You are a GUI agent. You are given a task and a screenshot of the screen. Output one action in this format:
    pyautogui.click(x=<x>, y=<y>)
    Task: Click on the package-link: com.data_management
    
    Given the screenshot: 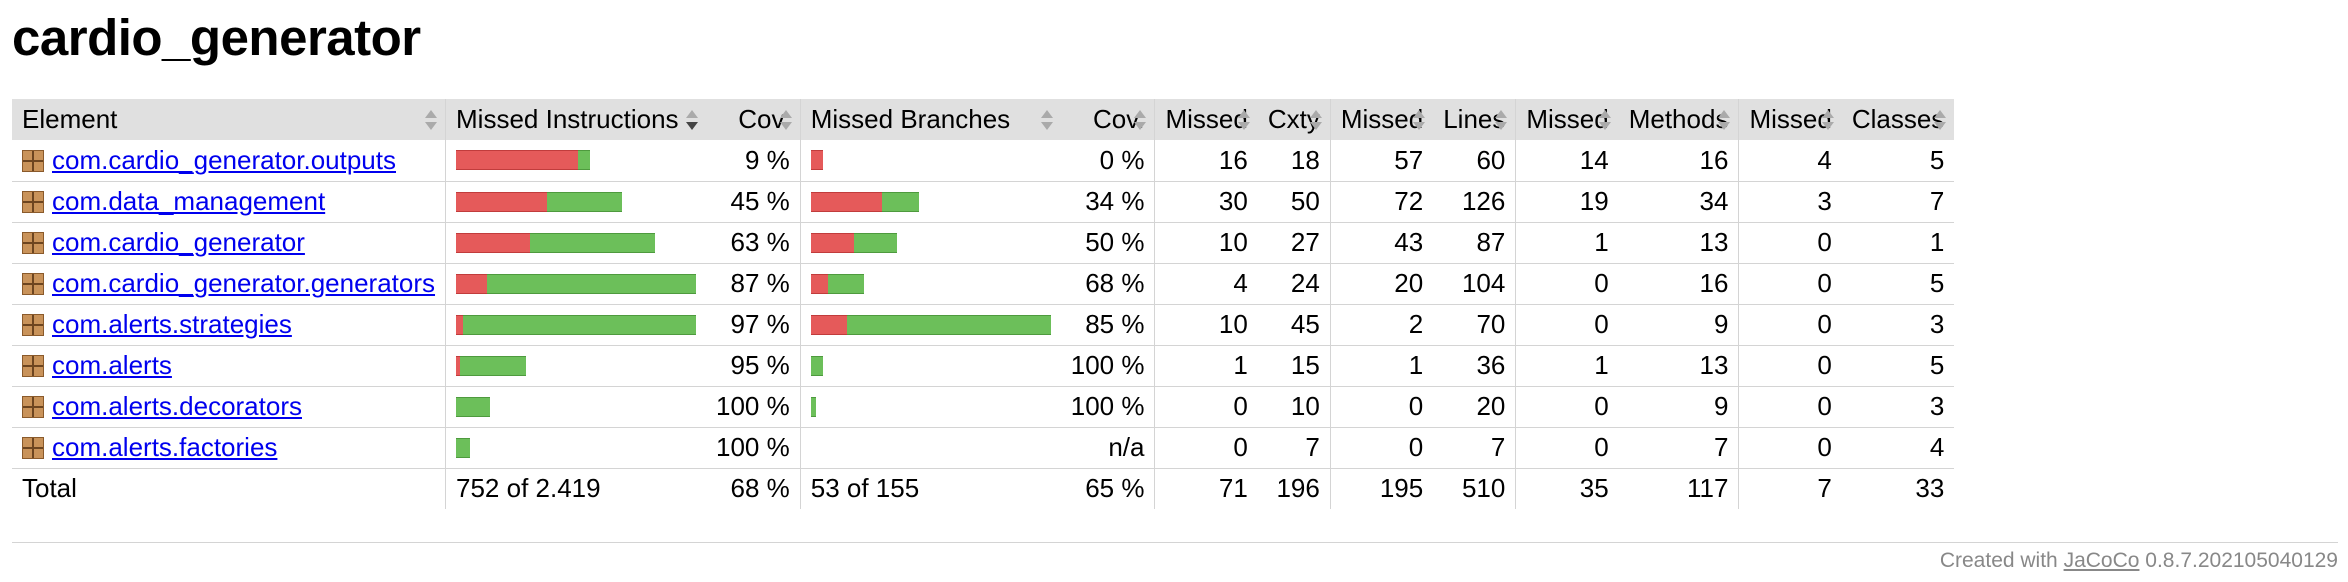 What is the action you would take?
    pyautogui.click(x=189, y=201)
    